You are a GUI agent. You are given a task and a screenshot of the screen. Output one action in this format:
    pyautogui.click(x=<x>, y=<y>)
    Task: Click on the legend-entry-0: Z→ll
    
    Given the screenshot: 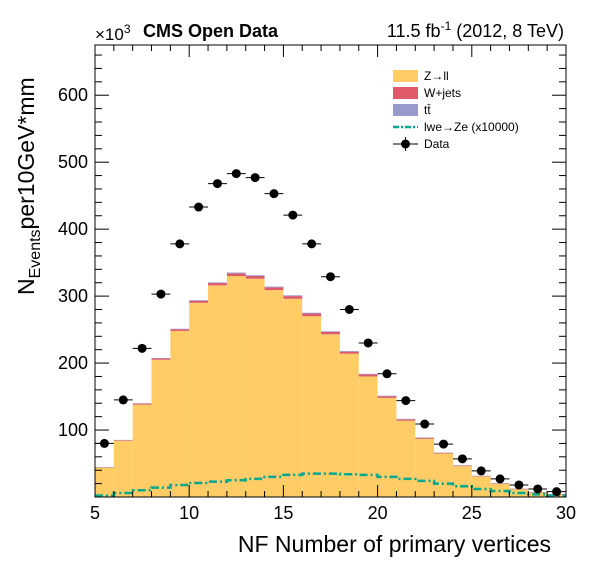 What is the action you would take?
    pyautogui.click(x=421, y=76)
    